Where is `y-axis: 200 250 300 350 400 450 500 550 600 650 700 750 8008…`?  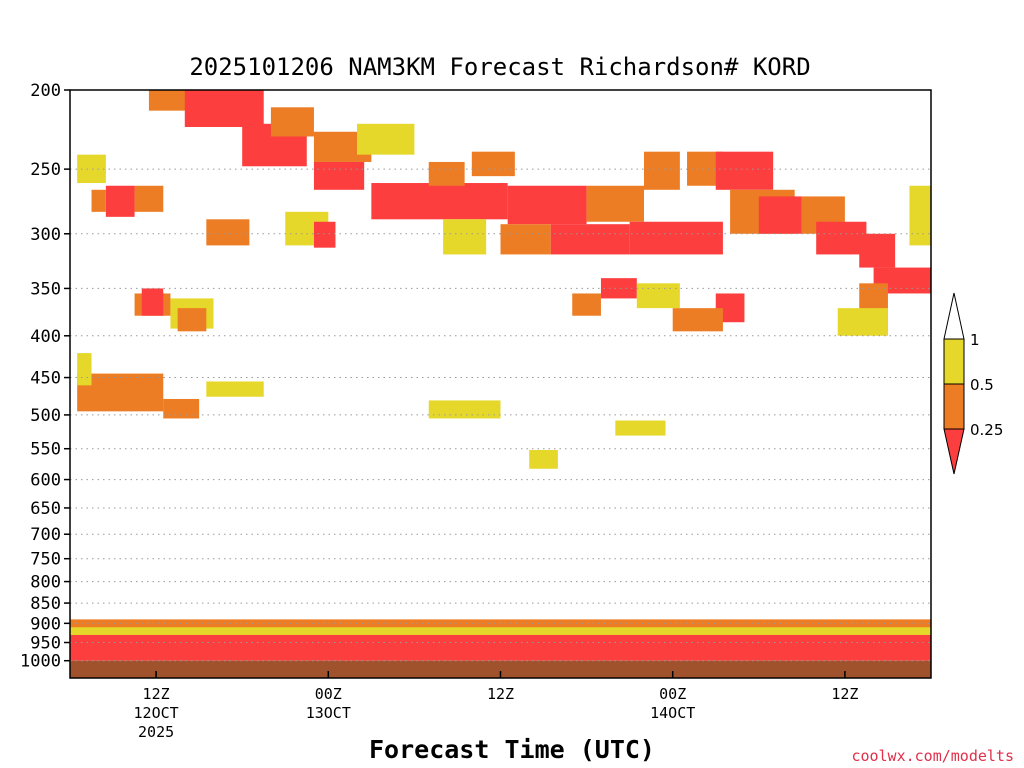 y-axis: 200 250 300 350 400 450 500 550 600 650 700 750 8008… is located at coordinates (45, 376).